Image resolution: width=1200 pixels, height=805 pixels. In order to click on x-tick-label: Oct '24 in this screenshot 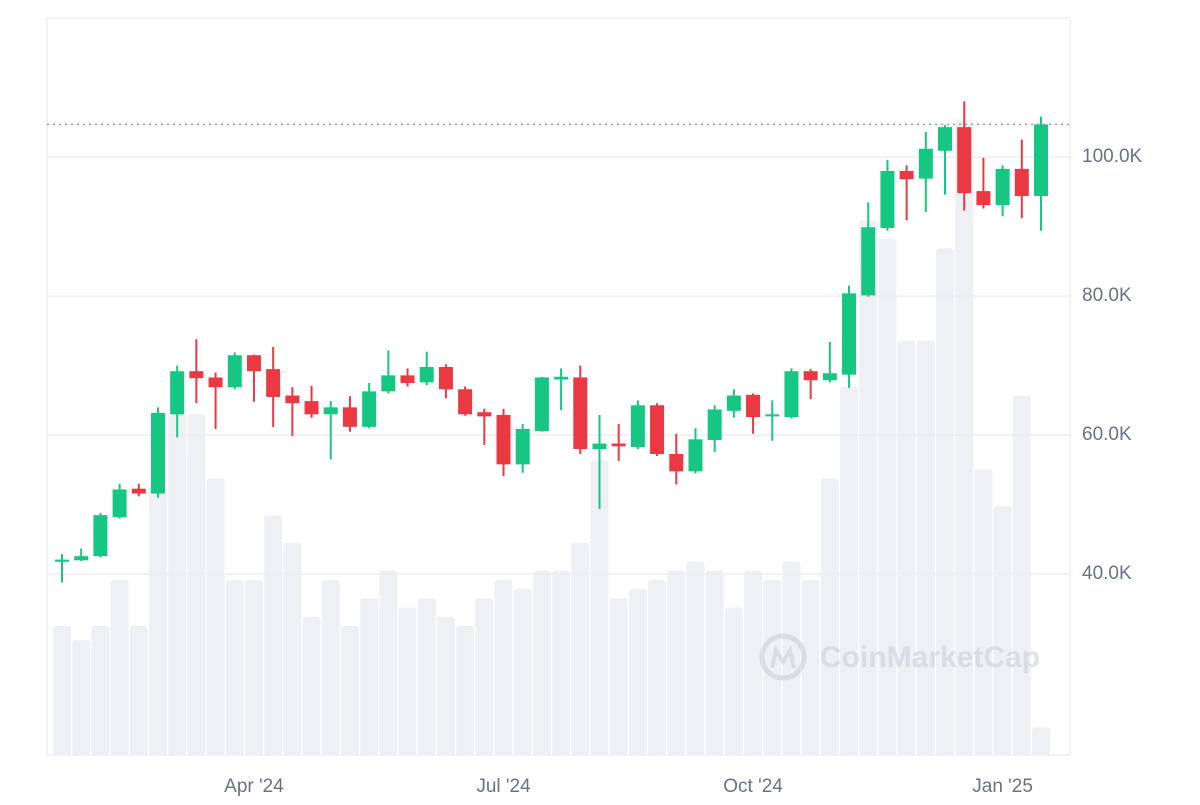, I will do `click(753, 786)`.